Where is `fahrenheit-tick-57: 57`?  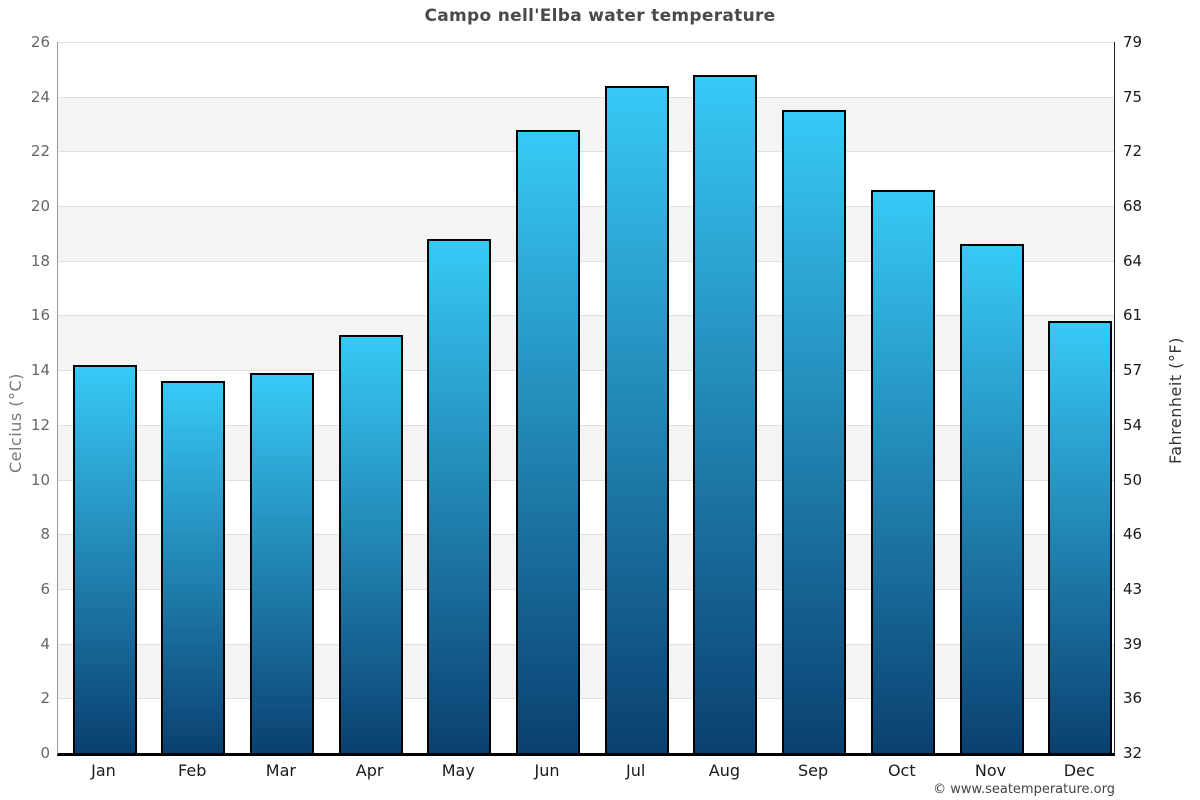 fahrenheit-tick-57: 57 is located at coordinates (1133, 370).